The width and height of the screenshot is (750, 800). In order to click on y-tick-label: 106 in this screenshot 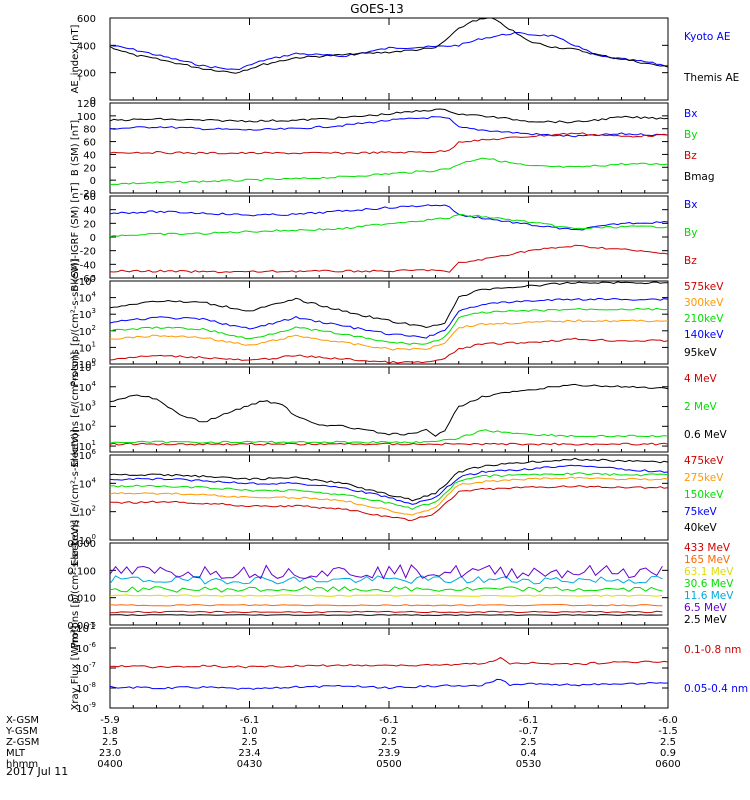, I will do `click(88, 455)`.